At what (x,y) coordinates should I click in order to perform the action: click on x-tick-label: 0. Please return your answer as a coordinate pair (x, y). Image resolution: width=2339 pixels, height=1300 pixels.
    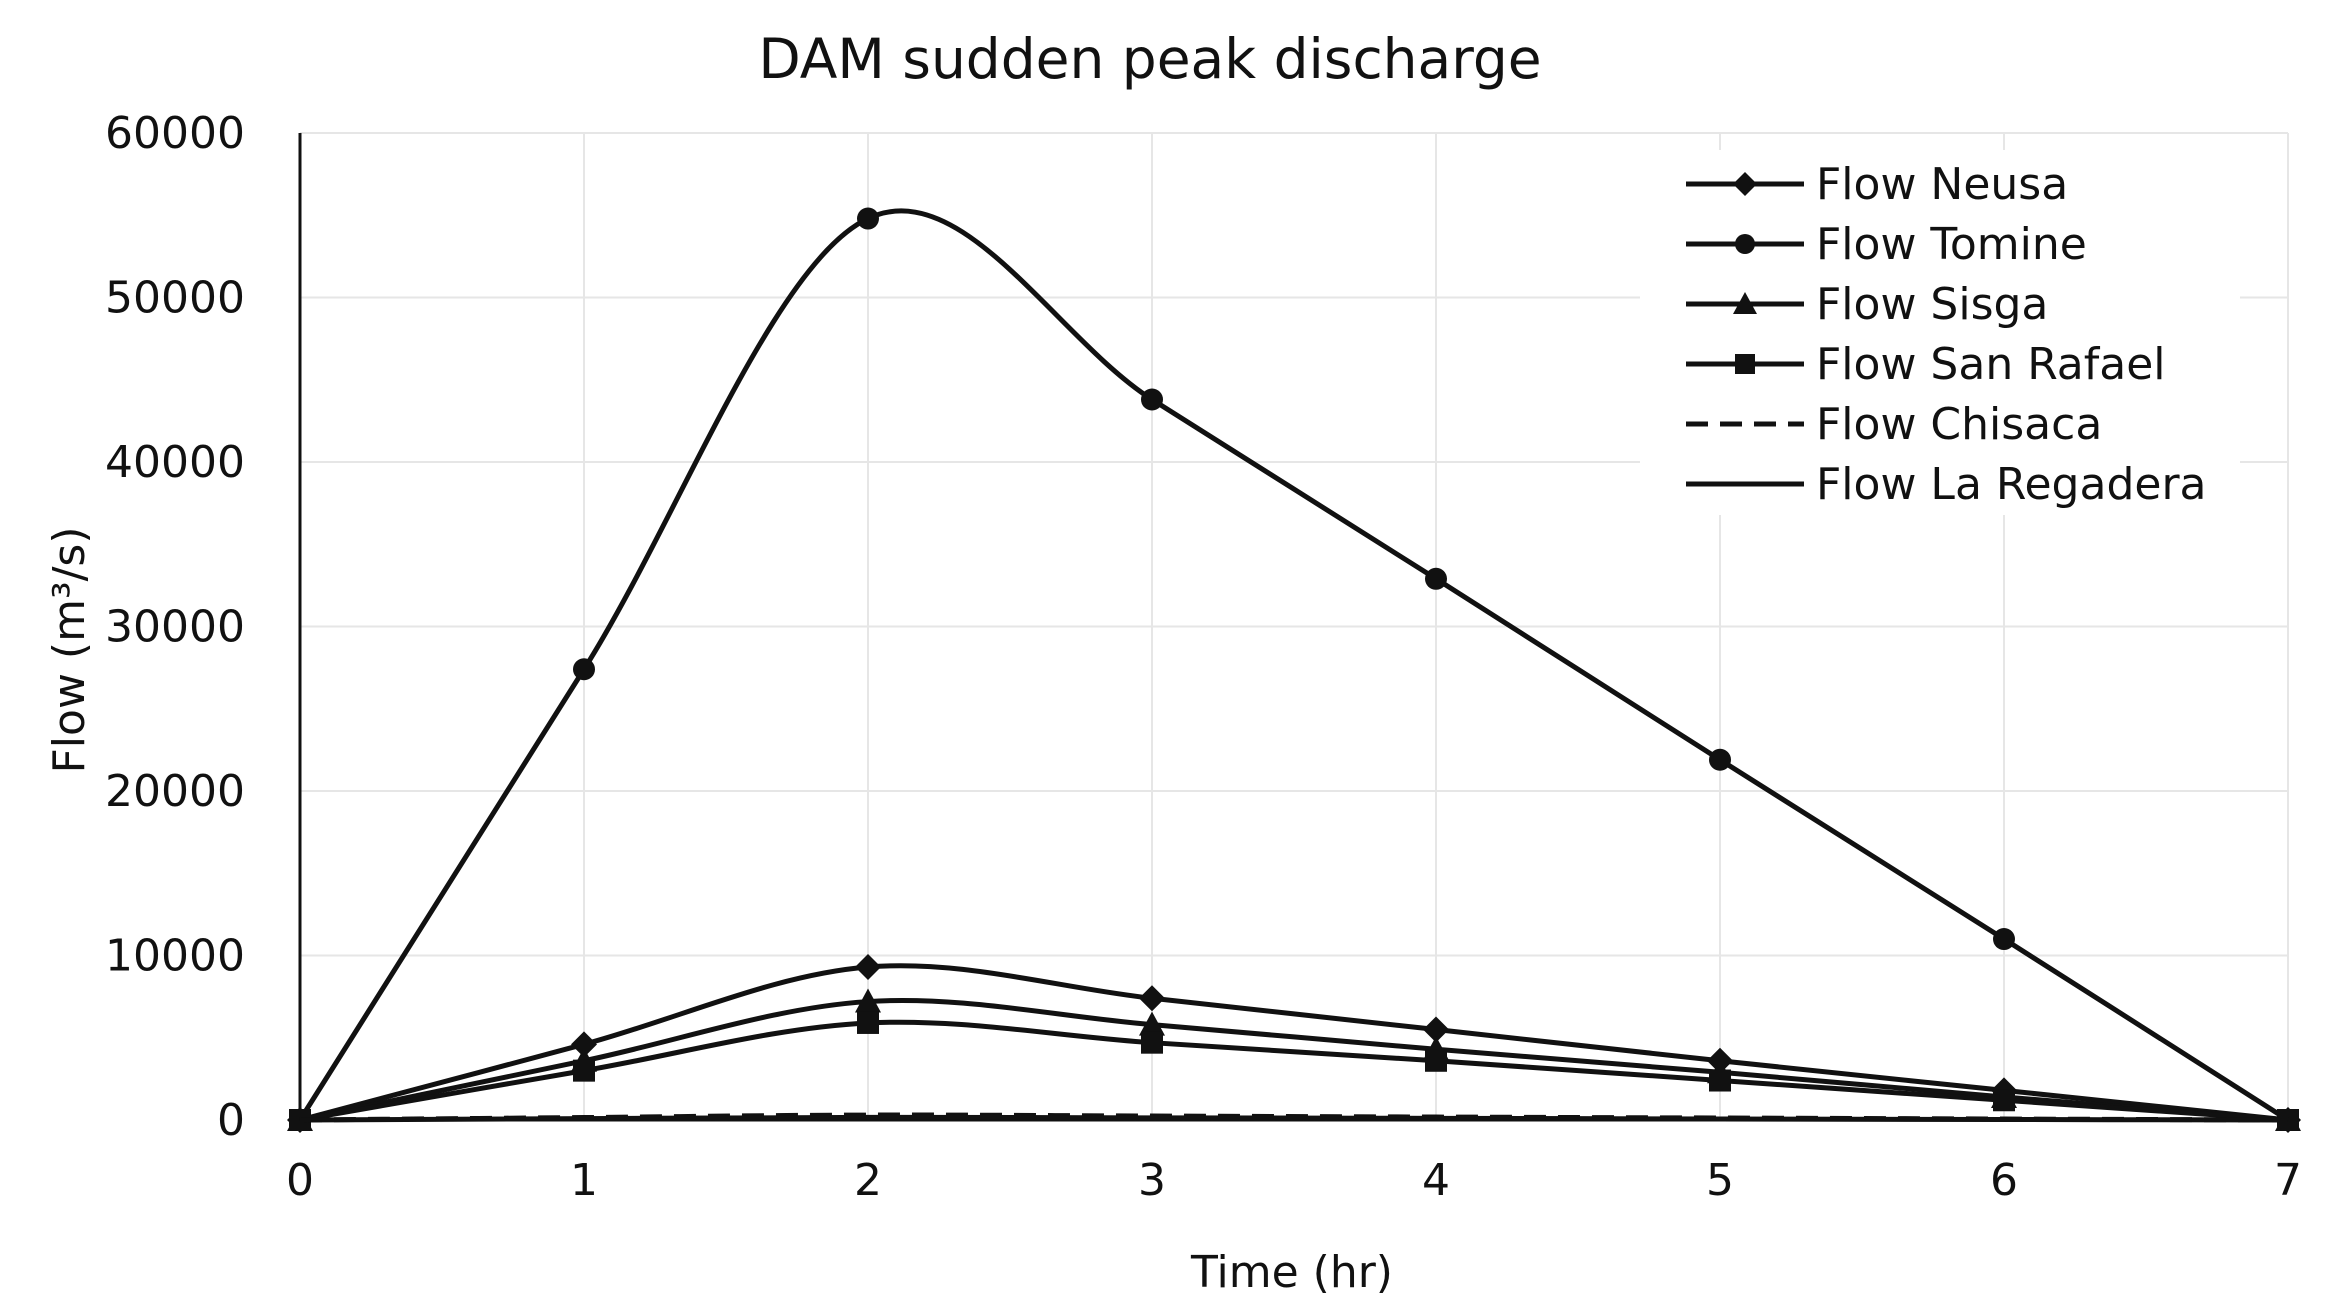
    Looking at the image, I should click on (300, 1180).